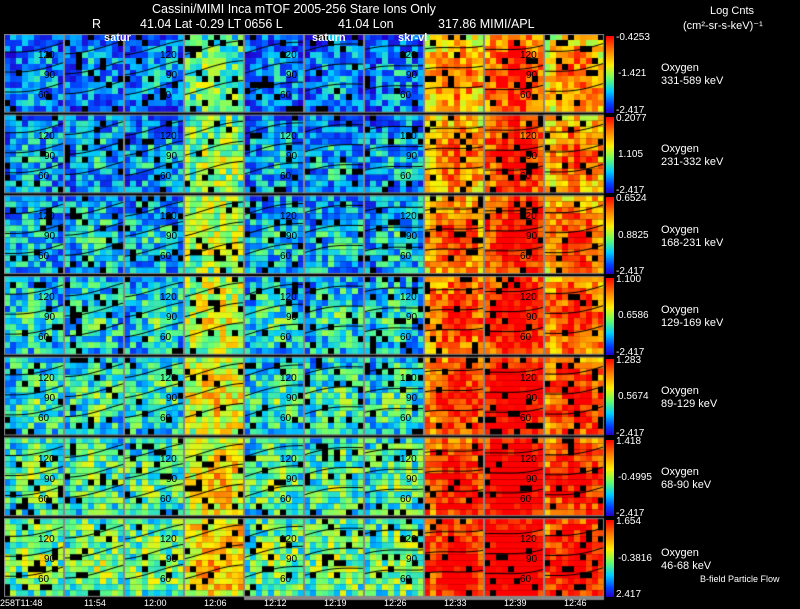 This screenshot has width=800, height=609. Describe the element at coordinates (275, 603) in the screenshot. I see `time-tick-label: 12:12` at that location.